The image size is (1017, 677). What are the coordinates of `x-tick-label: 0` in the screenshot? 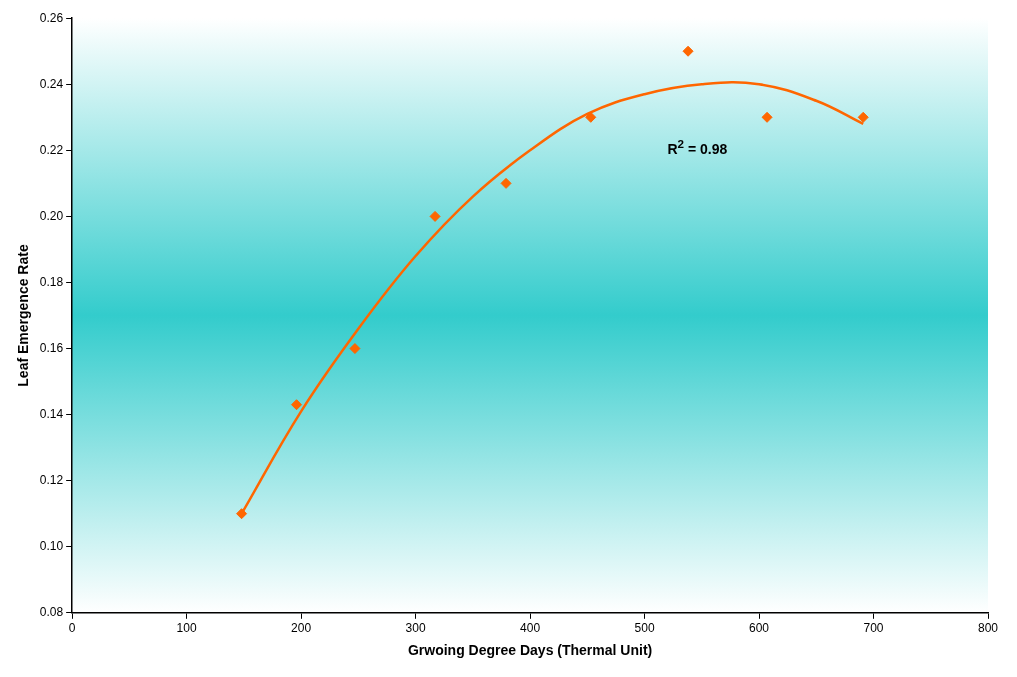 It's located at (72, 628).